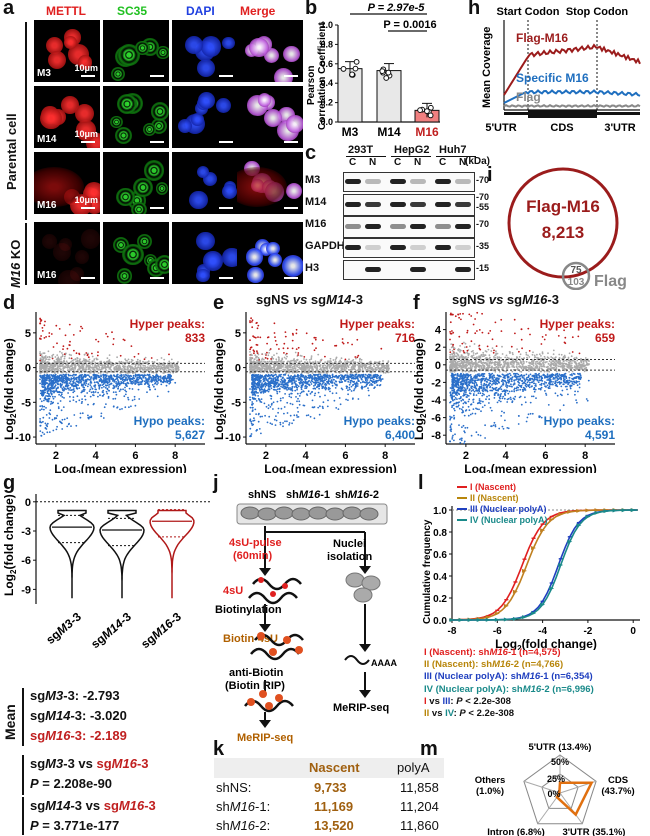  What do you see at coordinates (478, 161) in the screenshot?
I see `blot-kda-label: (kDa)` at bounding box center [478, 161].